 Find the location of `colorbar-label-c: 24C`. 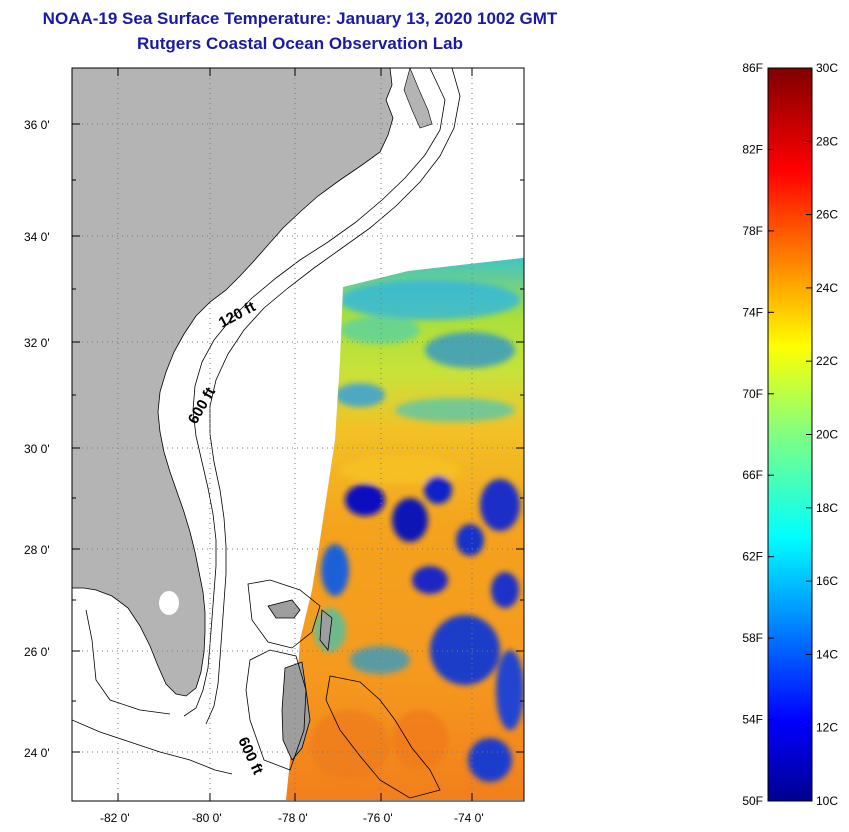

colorbar-label-c: 24C is located at coordinates (827, 288).